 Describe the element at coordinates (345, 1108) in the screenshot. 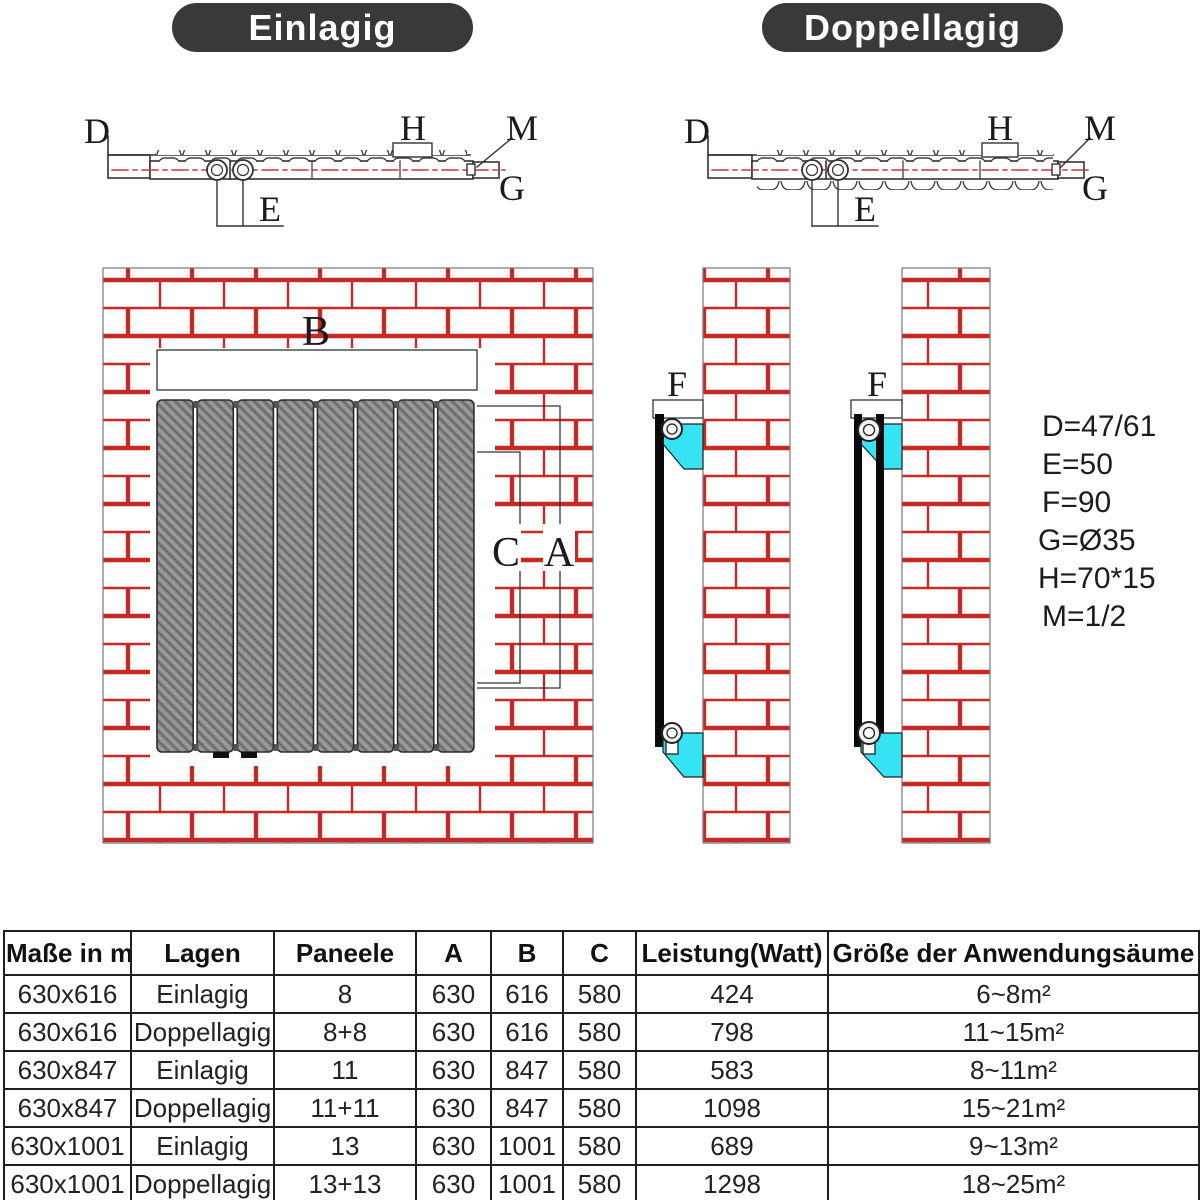

I see `table-cell: 11+11` at that location.